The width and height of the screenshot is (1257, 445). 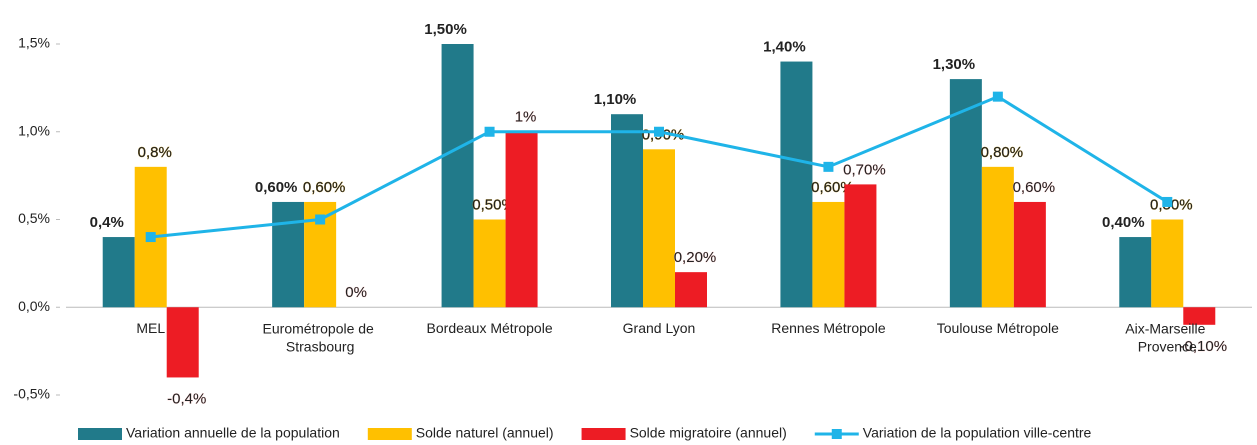 I want to click on data-label: 1,40%, so click(x=784, y=47).